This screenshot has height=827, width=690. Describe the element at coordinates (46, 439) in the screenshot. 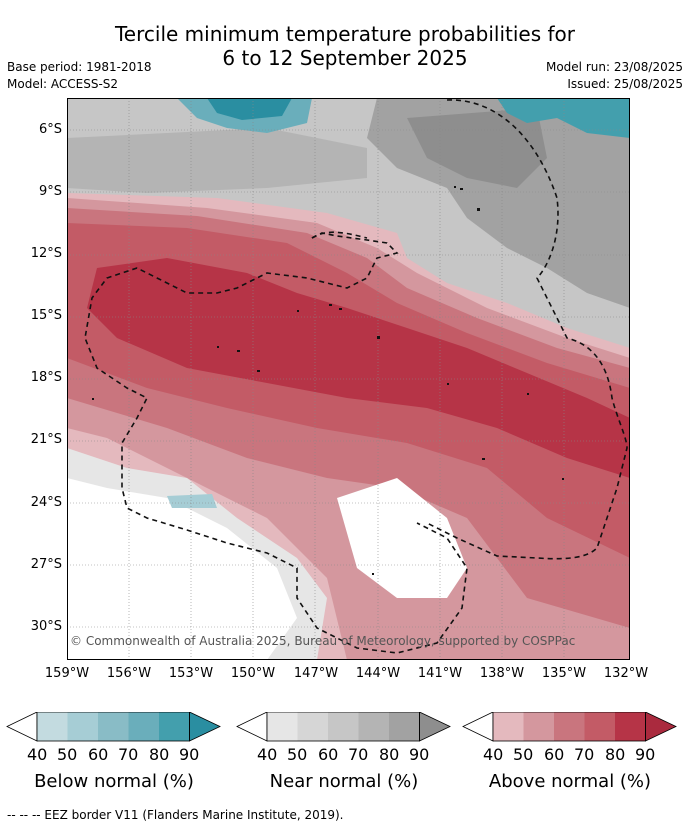

I see `lat-label: 21°S` at that location.